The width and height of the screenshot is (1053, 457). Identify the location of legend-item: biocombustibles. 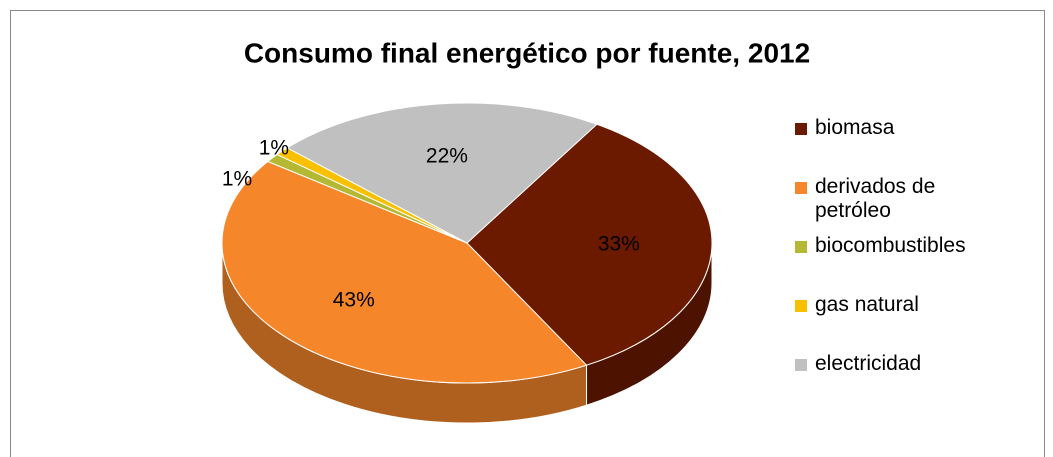
(902, 263).